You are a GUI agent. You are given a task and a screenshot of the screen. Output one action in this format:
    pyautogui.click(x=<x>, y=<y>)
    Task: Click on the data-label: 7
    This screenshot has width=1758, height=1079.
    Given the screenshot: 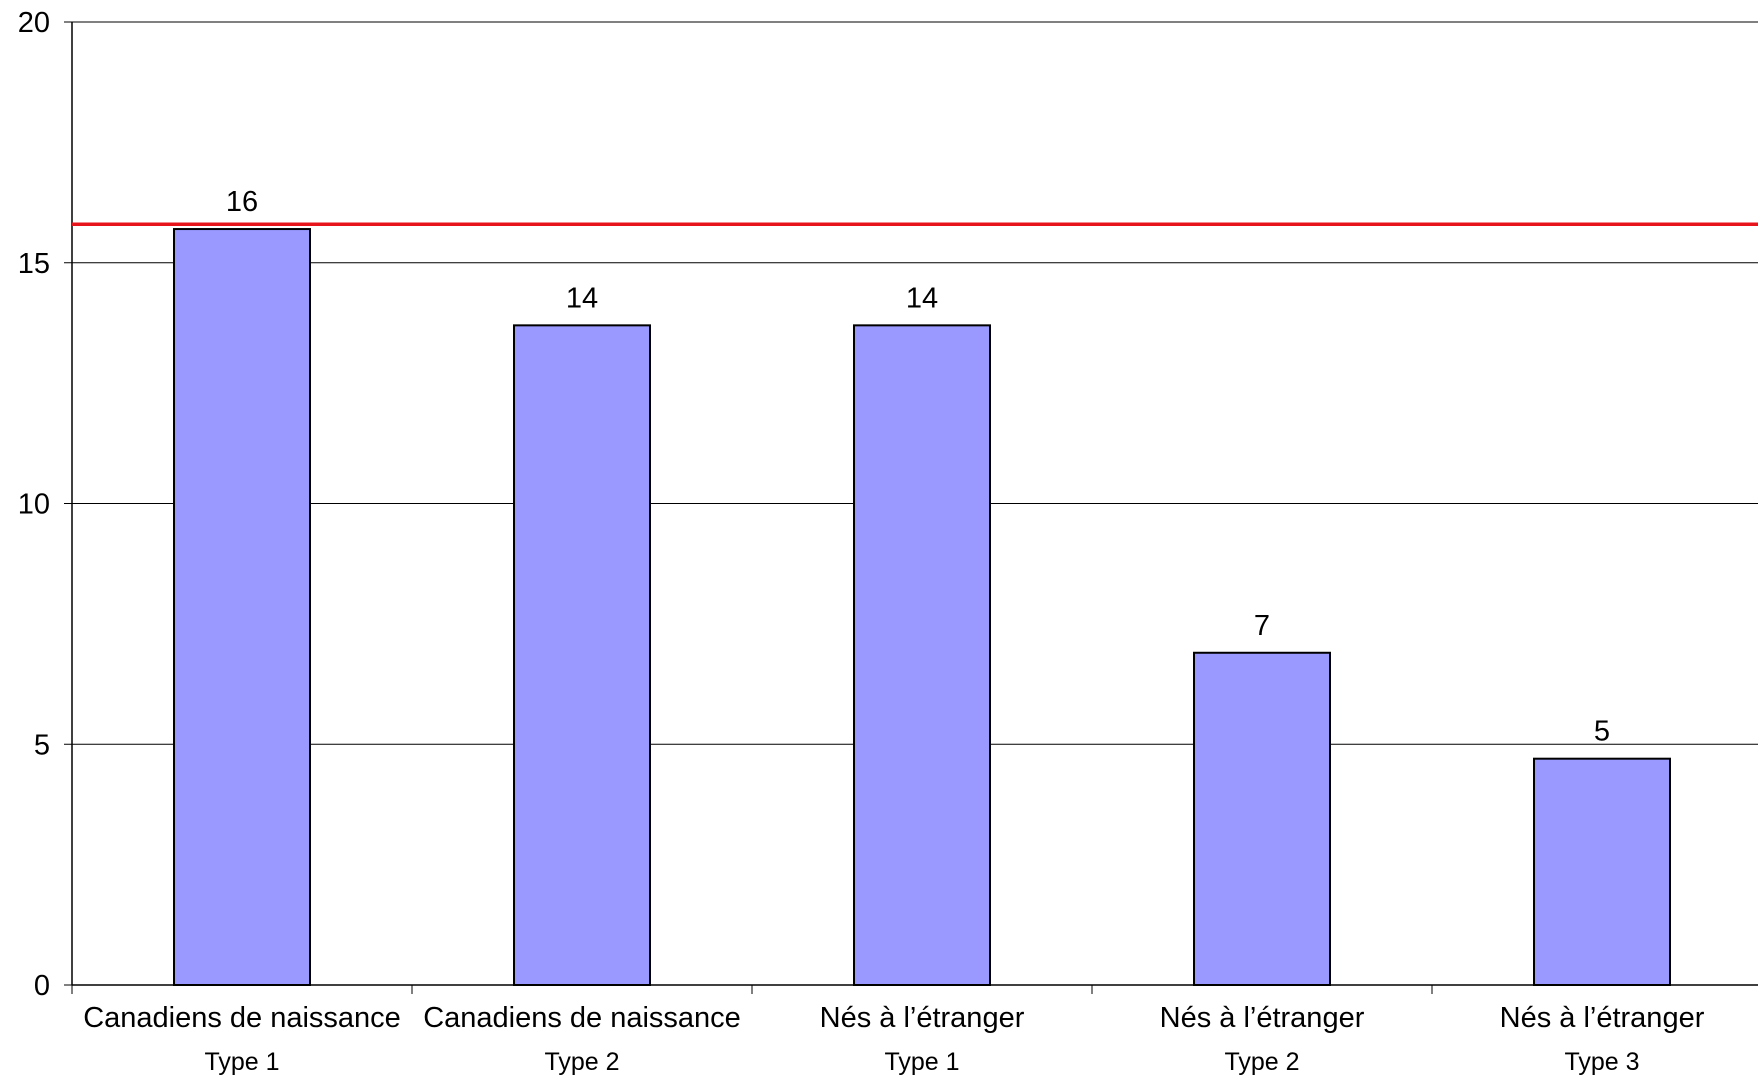 What is the action you would take?
    pyautogui.click(x=1262, y=626)
    